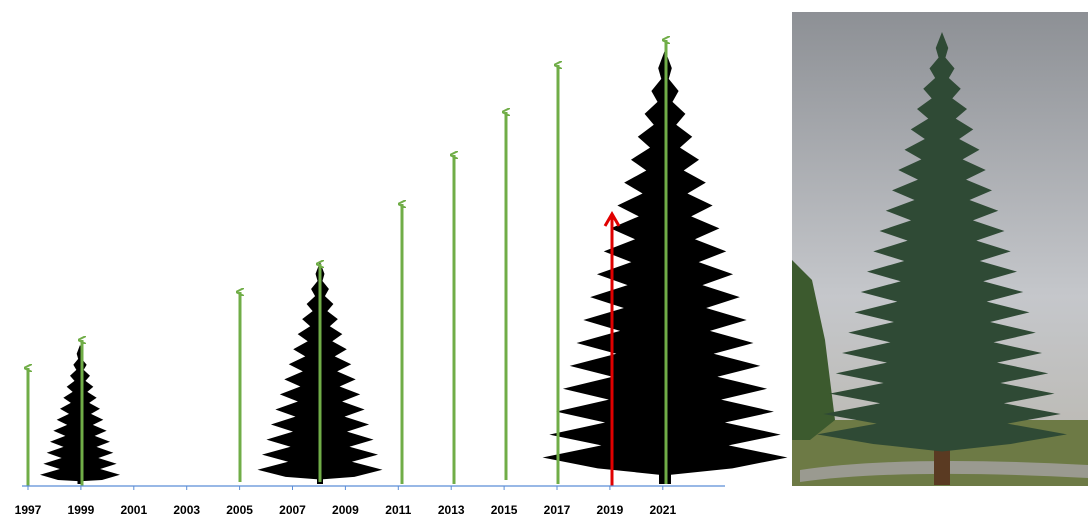 The width and height of the screenshot is (1088, 518). I want to click on year-label: 2015, so click(504, 510).